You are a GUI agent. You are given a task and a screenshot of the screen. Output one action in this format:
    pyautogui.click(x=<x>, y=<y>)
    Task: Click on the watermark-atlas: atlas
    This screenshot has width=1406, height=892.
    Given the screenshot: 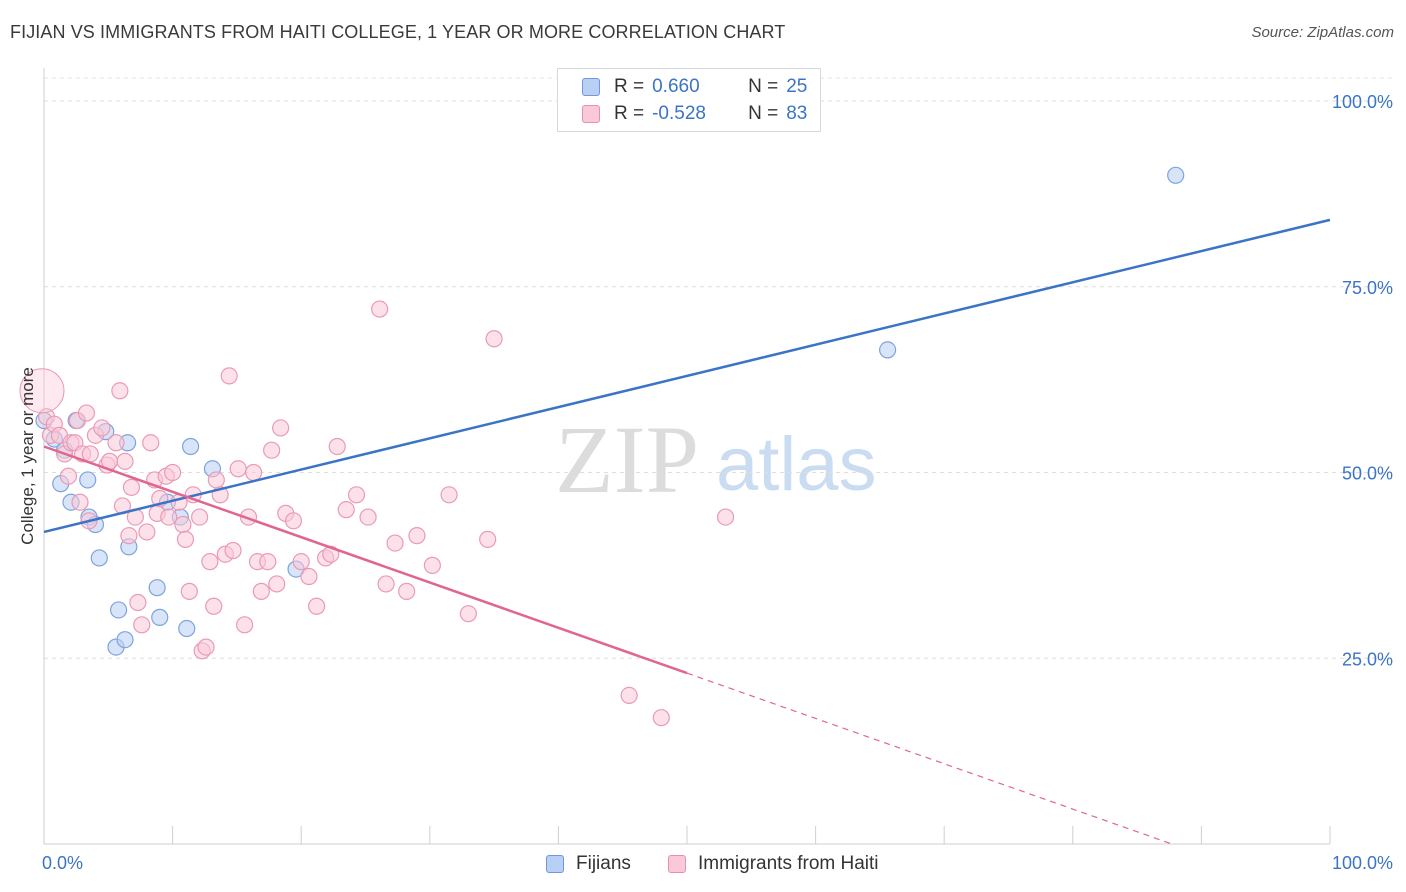 What is the action you would take?
    pyautogui.click(x=796, y=464)
    